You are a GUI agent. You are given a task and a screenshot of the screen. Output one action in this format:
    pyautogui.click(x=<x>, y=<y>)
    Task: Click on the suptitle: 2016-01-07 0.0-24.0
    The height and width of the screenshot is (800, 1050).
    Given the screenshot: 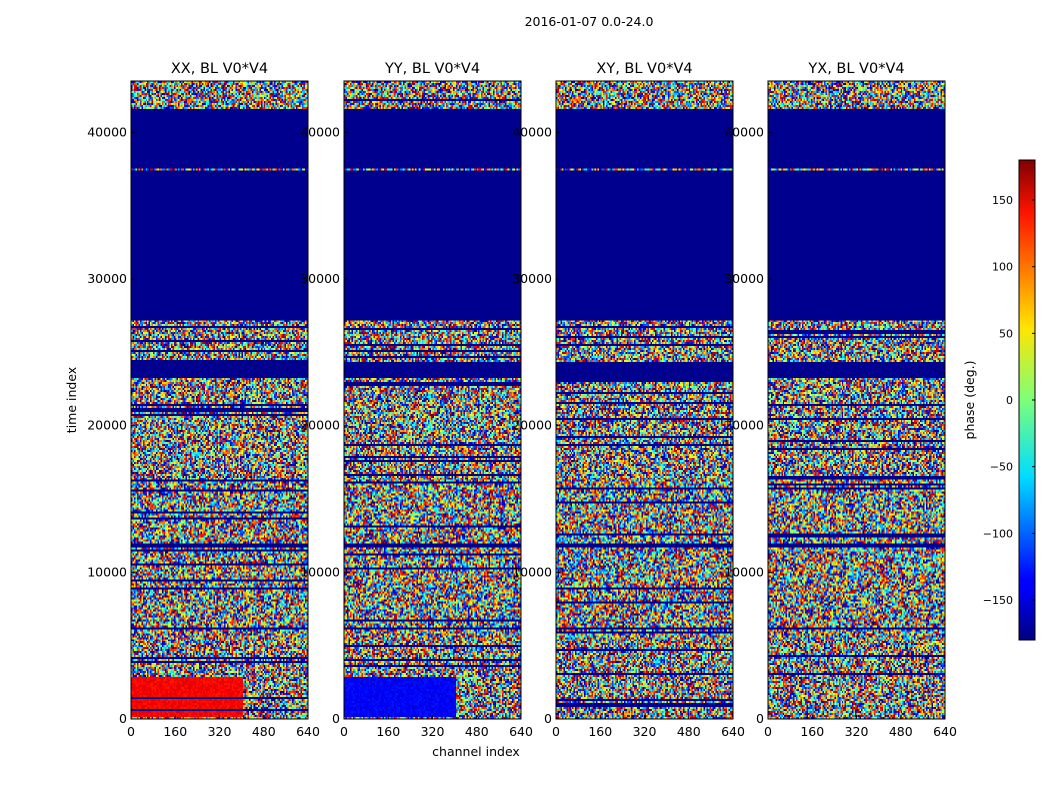 What is the action you would take?
    pyautogui.click(x=589, y=21)
    